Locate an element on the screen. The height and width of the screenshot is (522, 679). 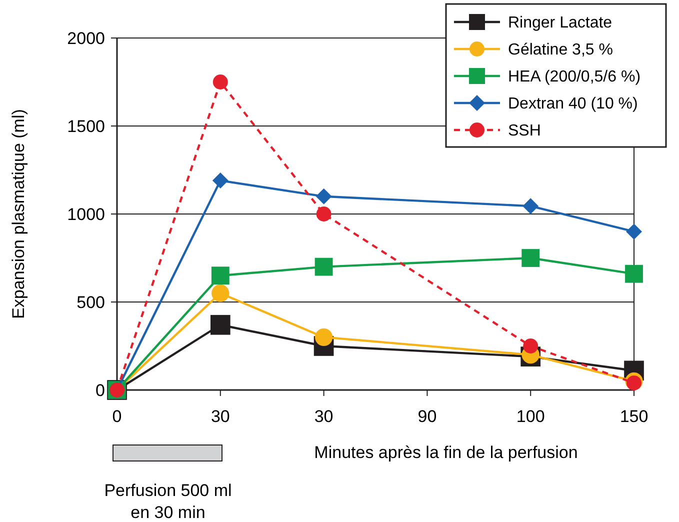
x-tick-label: 100 is located at coordinates (530, 416).